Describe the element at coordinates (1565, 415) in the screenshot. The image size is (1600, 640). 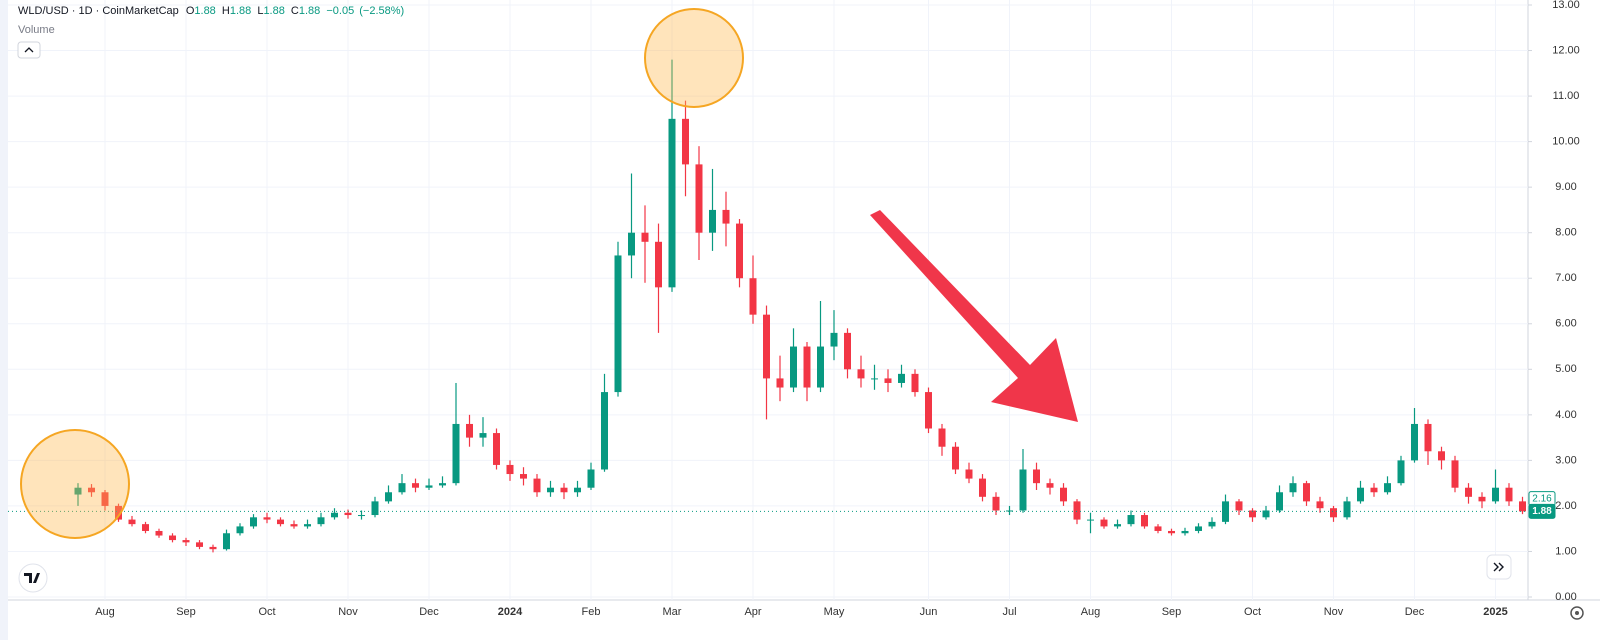
I see `y-tick-label: 4.00` at that location.